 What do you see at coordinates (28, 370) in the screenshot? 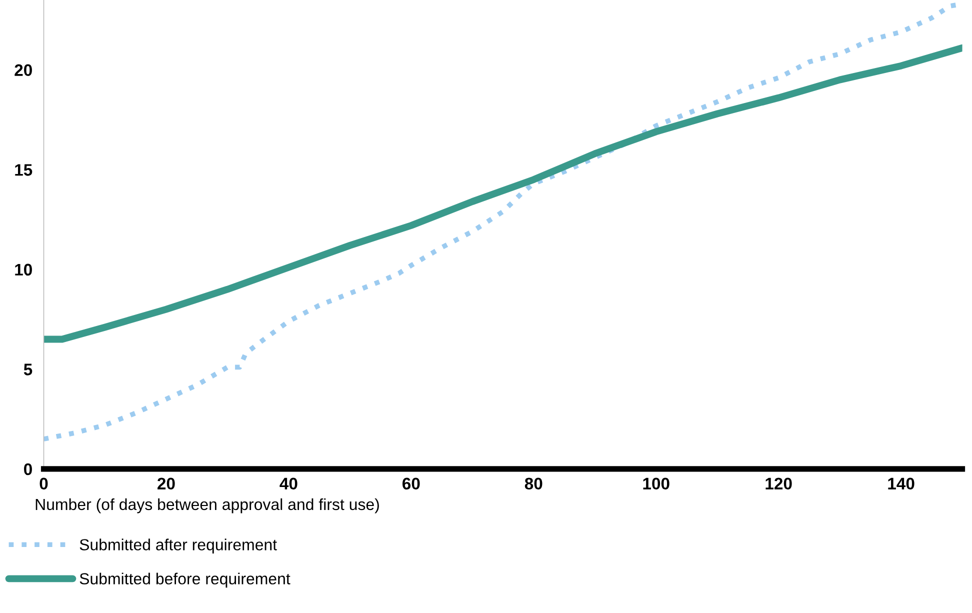
I see `y-tick-label: 5` at bounding box center [28, 370].